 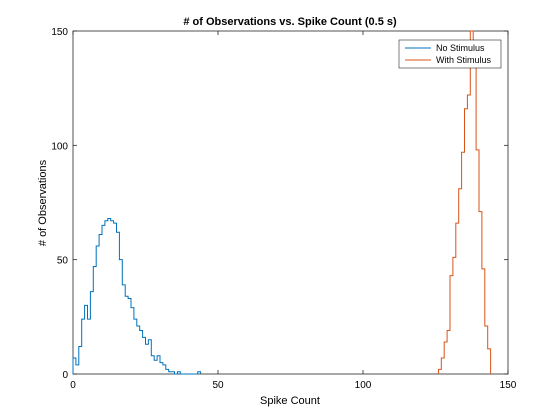 I want to click on legend-box, so click(x=450, y=54).